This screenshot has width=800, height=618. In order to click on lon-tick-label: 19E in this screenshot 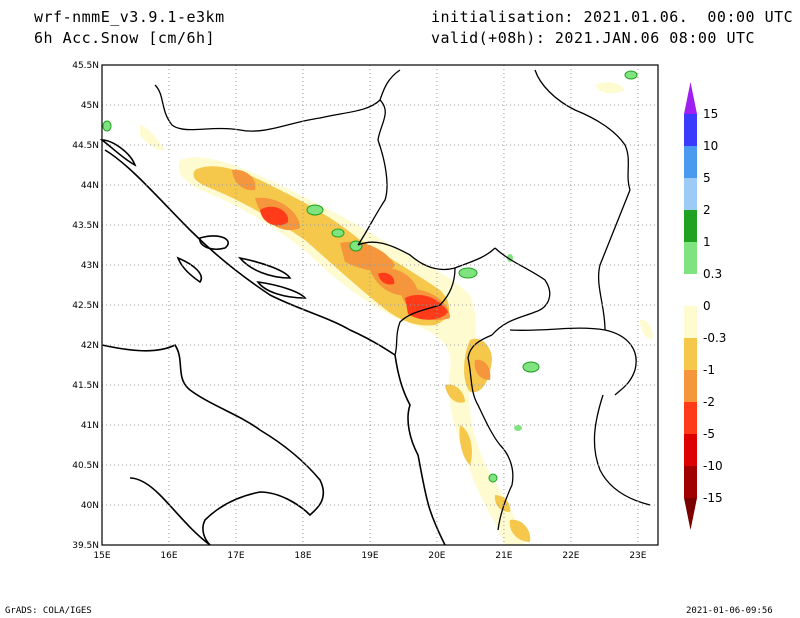, I will do `click(369, 556)`.